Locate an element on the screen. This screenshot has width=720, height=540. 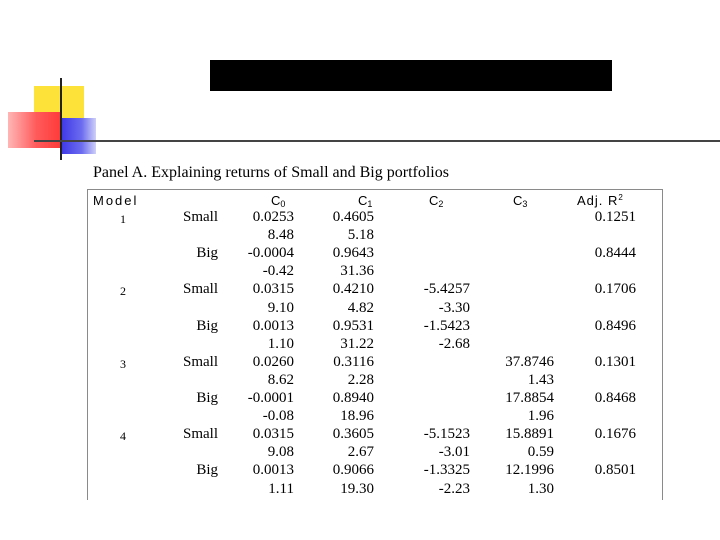
cell-model: 4 is located at coordinates (123, 436).